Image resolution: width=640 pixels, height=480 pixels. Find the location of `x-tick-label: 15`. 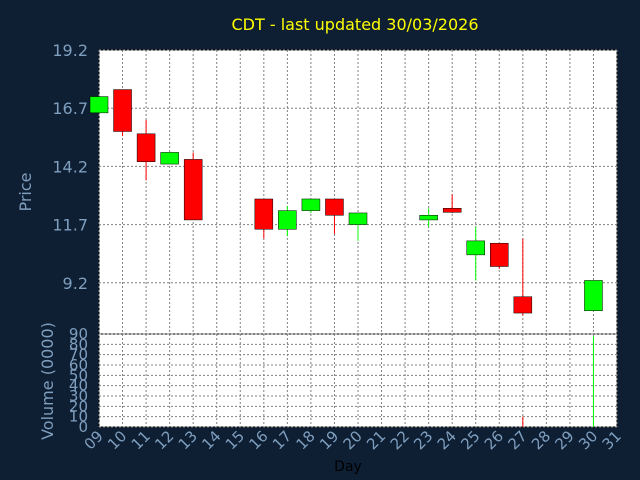

x-tick-label: 15 is located at coordinates (235, 440).